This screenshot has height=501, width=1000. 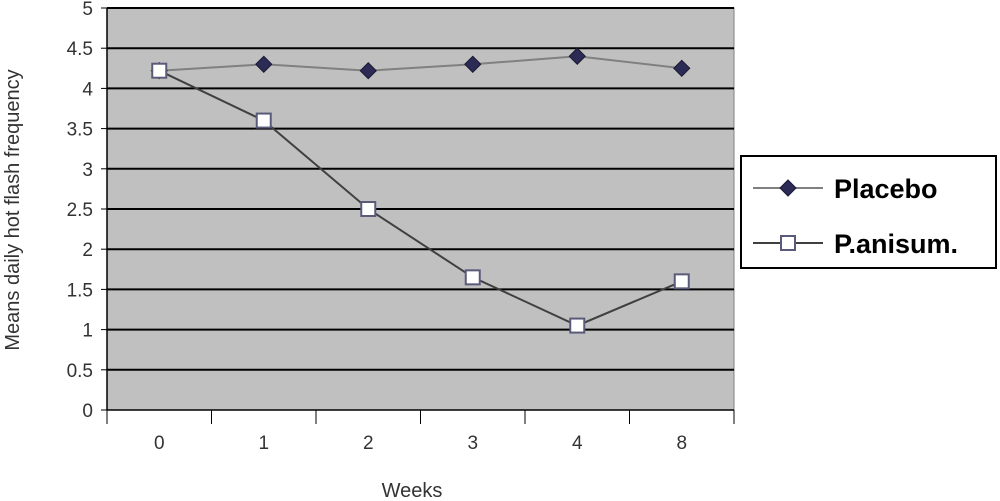 What do you see at coordinates (788, 243) in the screenshot?
I see `legend-marker-panisum` at bounding box center [788, 243].